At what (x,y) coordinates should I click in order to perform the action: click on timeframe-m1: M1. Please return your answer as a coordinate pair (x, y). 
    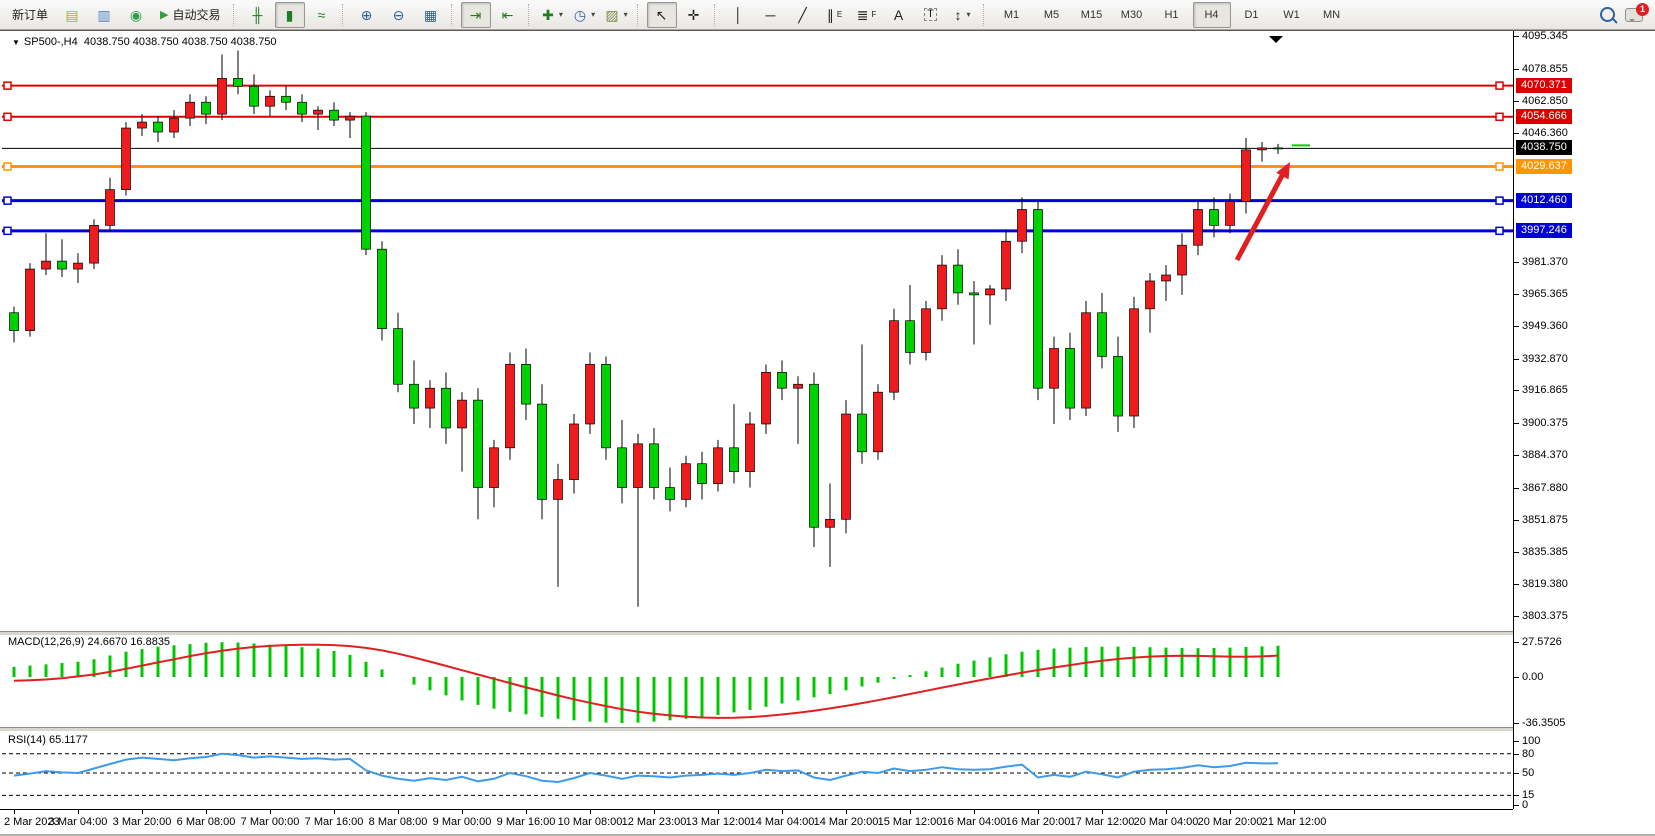
    Looking at the image, I should click on (1011, 14).